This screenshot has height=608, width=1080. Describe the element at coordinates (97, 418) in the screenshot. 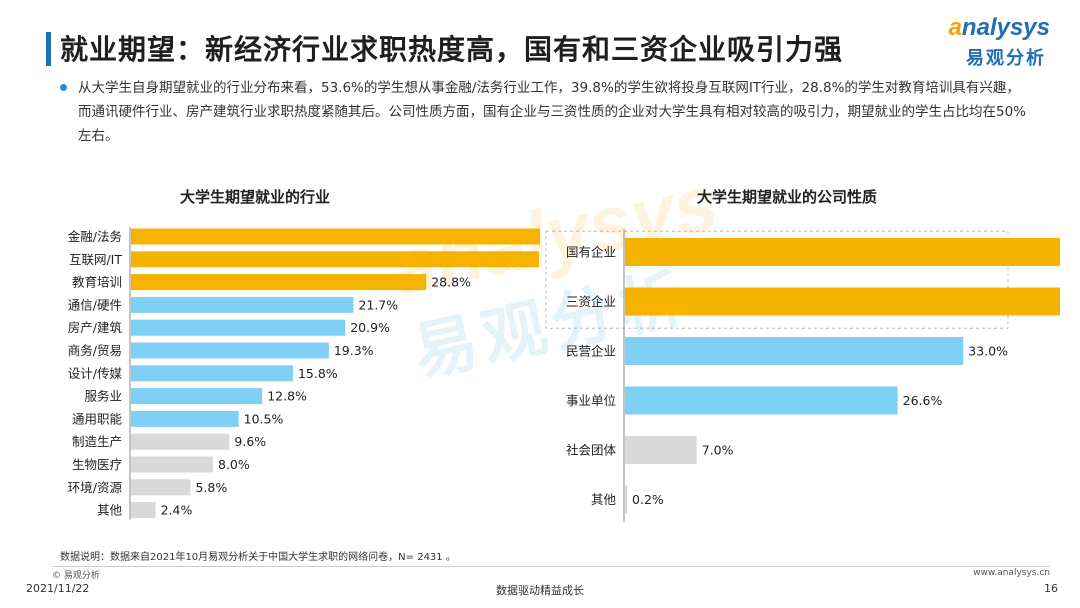

I see `category-label: 通用职能` at that location.